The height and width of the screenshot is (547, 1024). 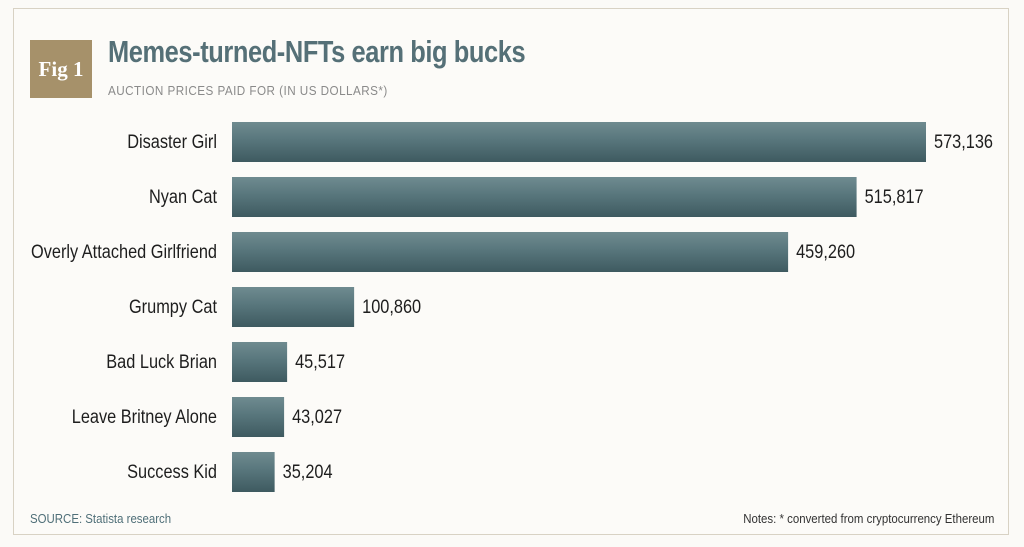 I want to click on figure-badge-label: Fig 1, so click(x=61, y=68).